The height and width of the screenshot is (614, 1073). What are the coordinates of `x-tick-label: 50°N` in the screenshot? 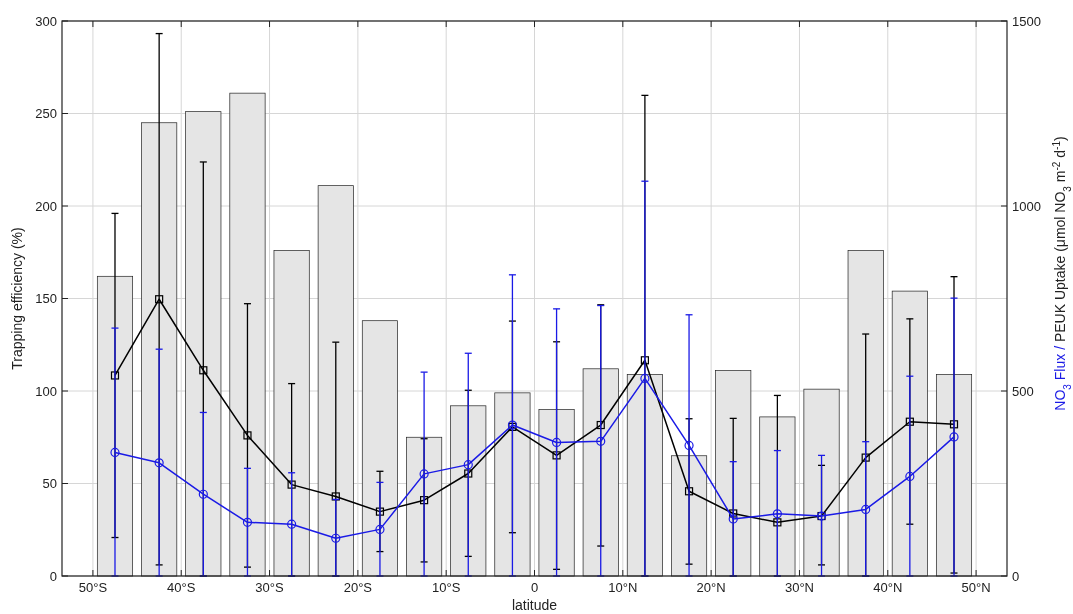 It's located at (976, 587).